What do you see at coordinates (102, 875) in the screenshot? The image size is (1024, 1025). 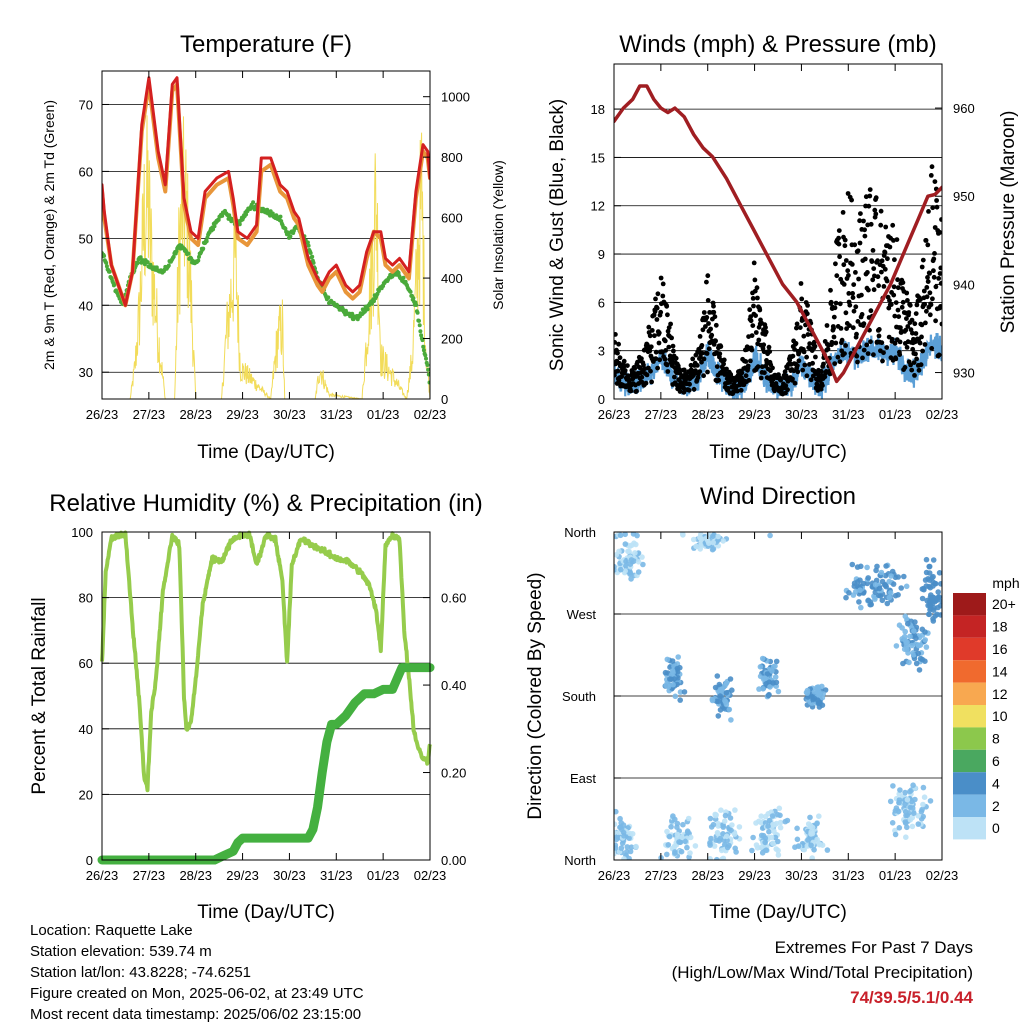 I see `rh-xtick-label: 26/23` at bounding box center [102, 875].